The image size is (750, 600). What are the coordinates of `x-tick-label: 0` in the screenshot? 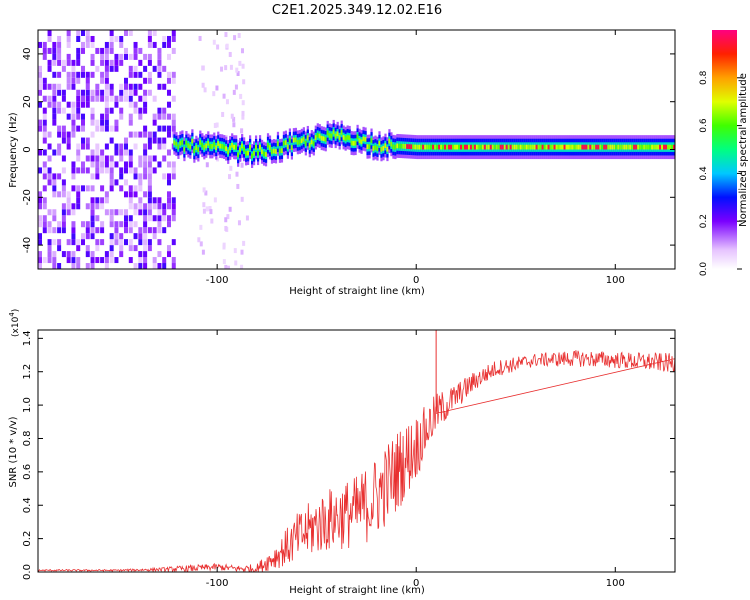 It's located at (416, 280).